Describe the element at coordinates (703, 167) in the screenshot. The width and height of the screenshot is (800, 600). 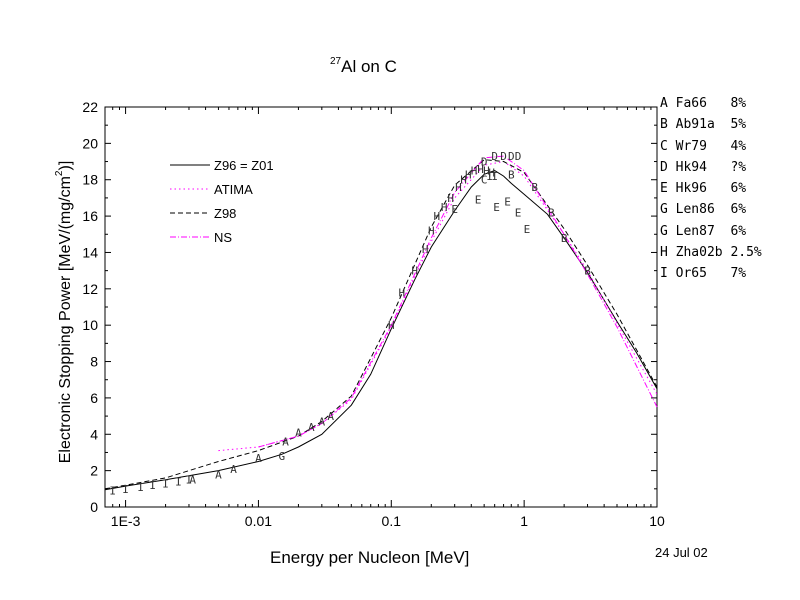
I see `reference-item: D Hk94 ?%` at that location.